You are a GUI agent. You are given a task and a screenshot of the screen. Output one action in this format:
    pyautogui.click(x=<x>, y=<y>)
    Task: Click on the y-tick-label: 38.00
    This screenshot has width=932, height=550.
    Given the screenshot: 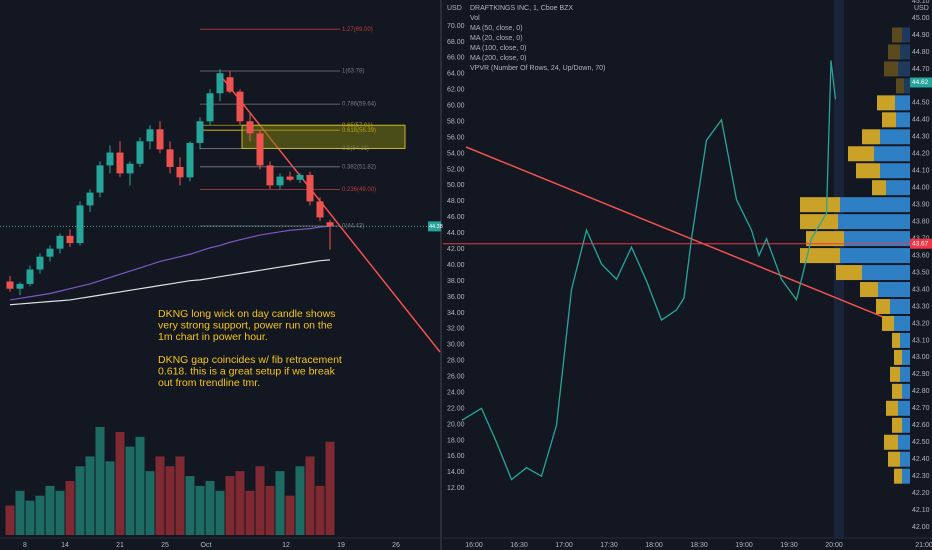 What is the action you would take?
    pyautogui.click(x=456, y=281)
    